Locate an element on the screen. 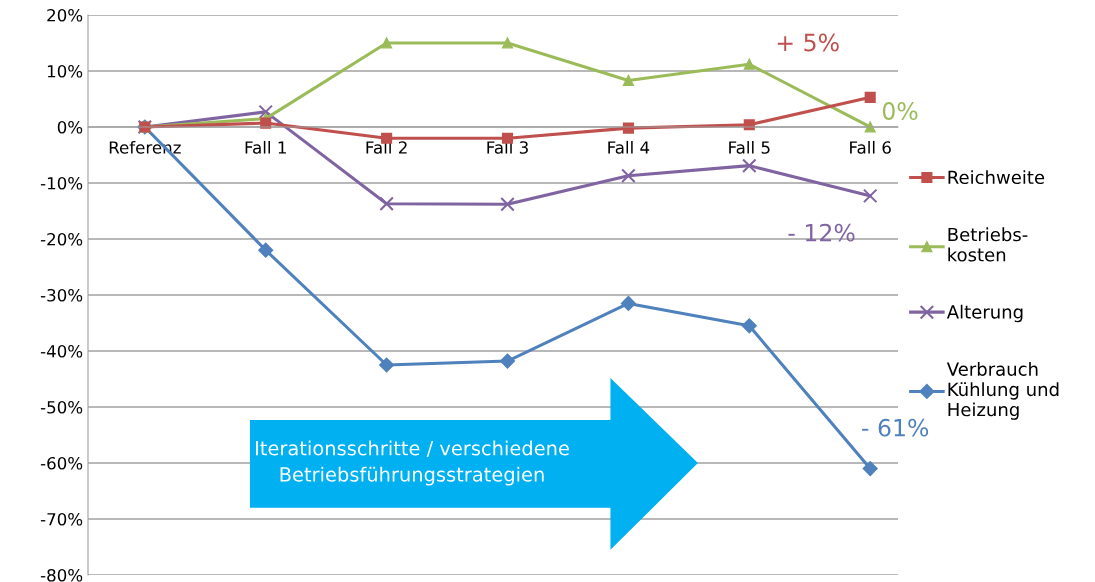 Image resolution: width=1095 pixels, height=582 pixels. y-tick-label: -10% is located at coordinates (61, 183).